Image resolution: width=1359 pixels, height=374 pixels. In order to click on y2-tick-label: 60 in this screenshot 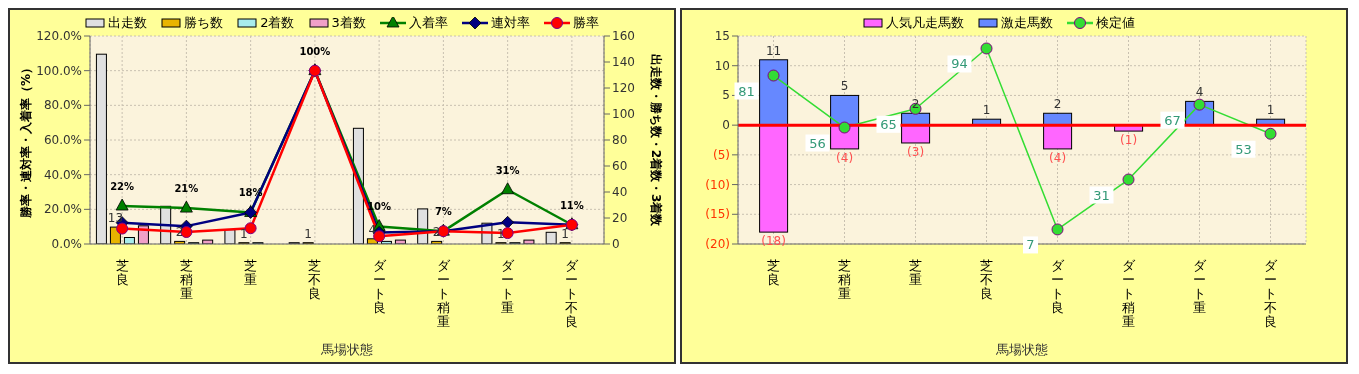, I will do `click(620, 166)`.